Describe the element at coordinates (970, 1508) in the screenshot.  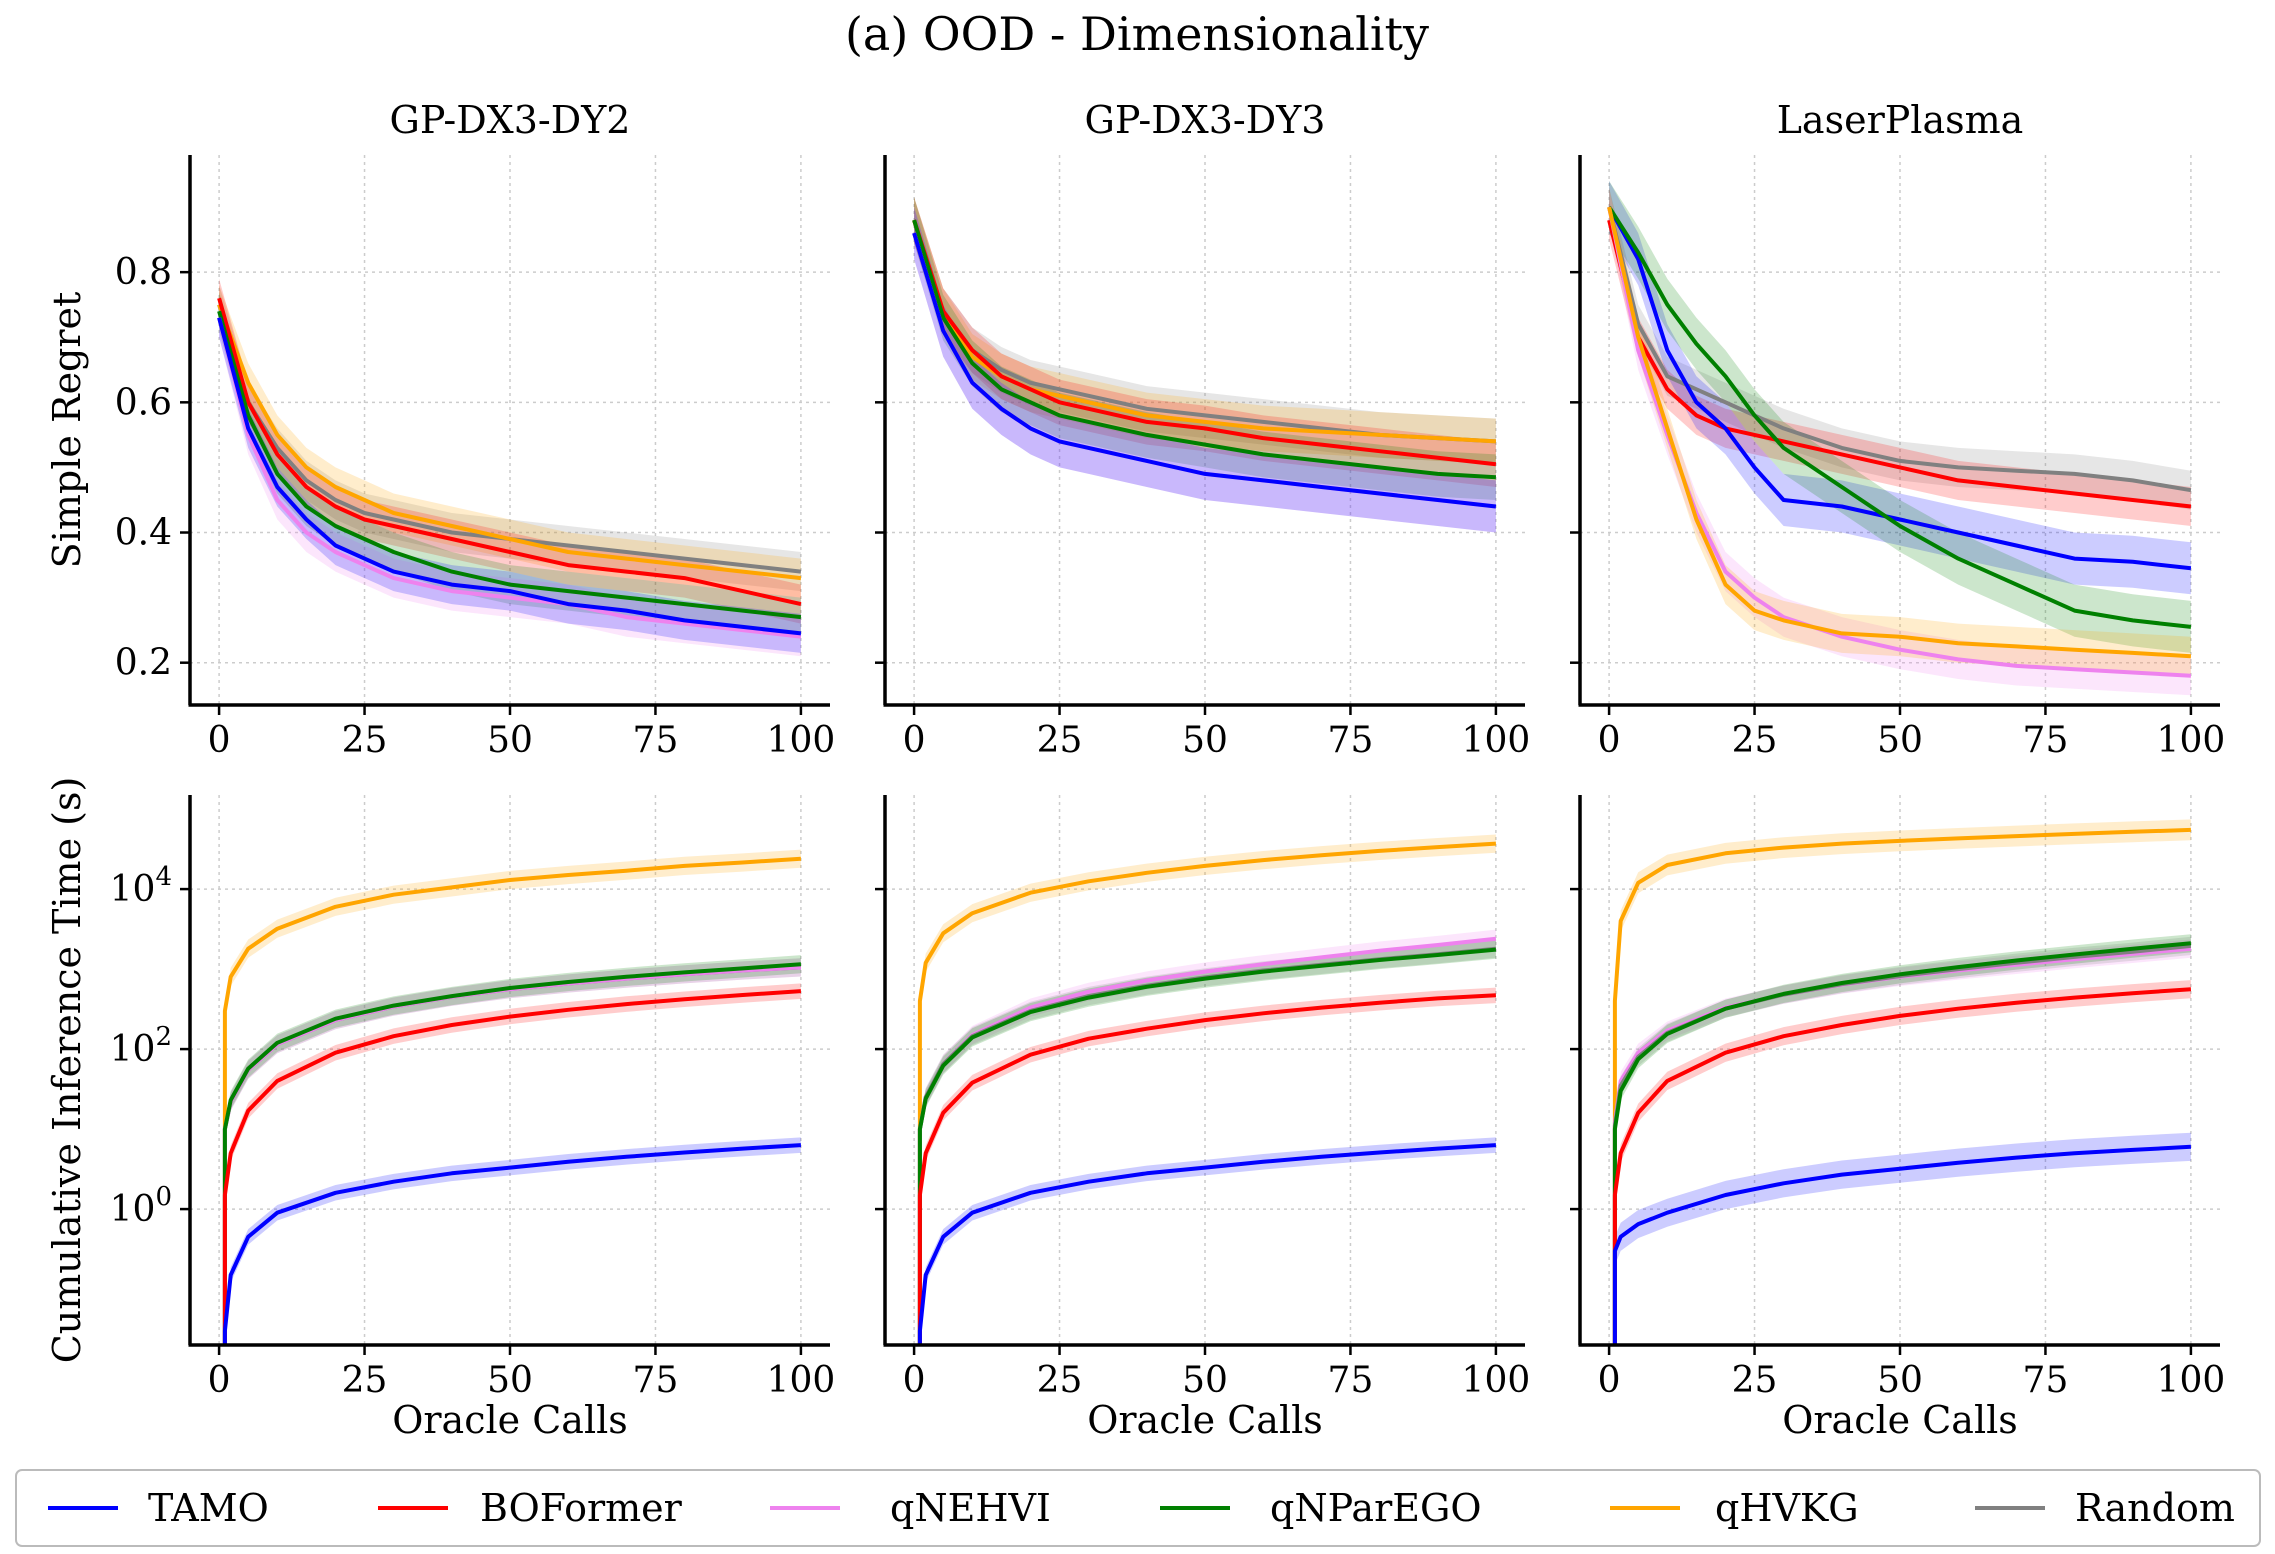
I see `legend-label-qnehvi: qNEHVI` at that location.